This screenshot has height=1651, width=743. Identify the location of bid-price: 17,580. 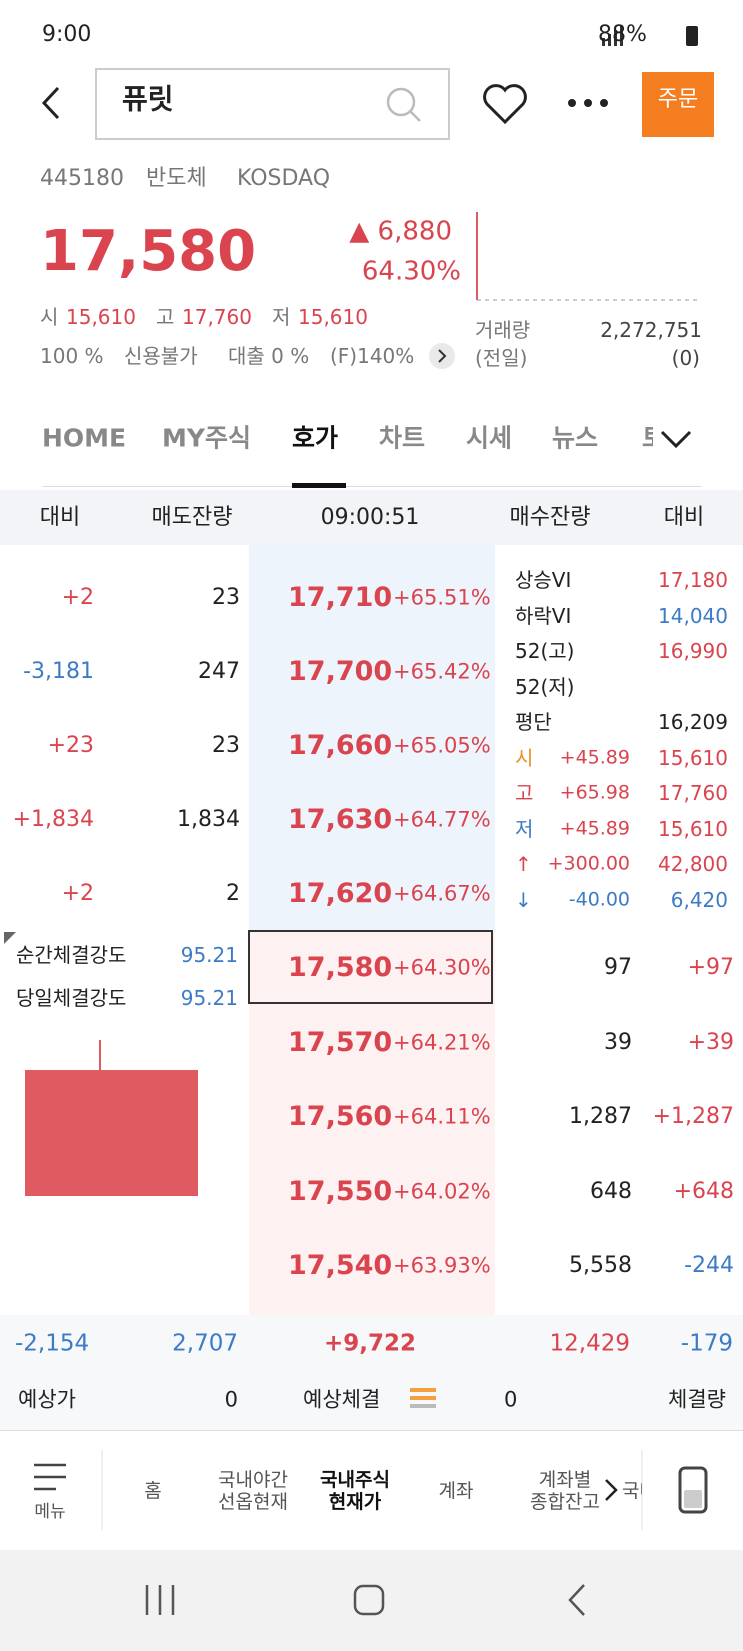
(340, 968).